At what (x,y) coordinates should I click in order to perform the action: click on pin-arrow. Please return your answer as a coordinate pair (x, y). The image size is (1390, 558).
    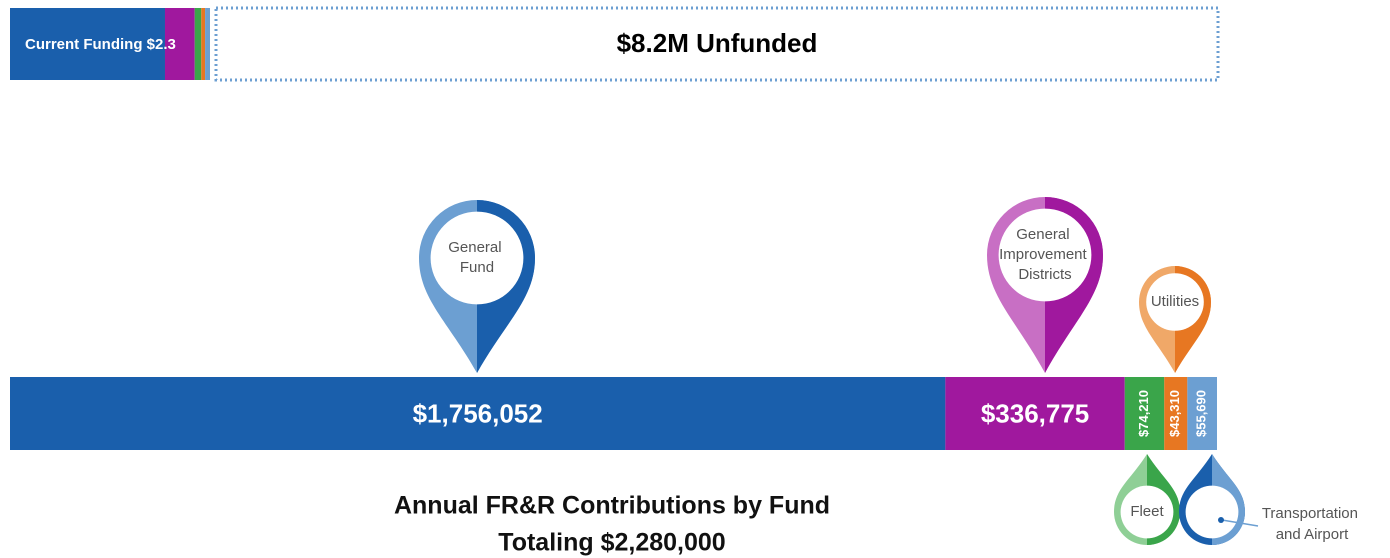
    Looking at the image, I should click on (1240, 523).